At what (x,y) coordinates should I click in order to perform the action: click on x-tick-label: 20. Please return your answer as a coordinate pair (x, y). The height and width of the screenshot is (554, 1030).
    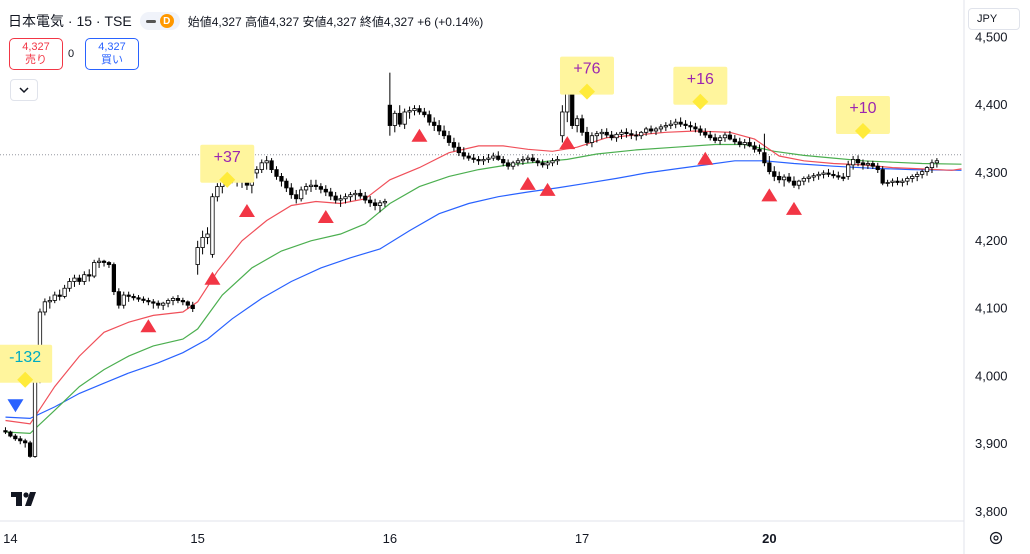
    Looking at the image, I should click on (769, 538).